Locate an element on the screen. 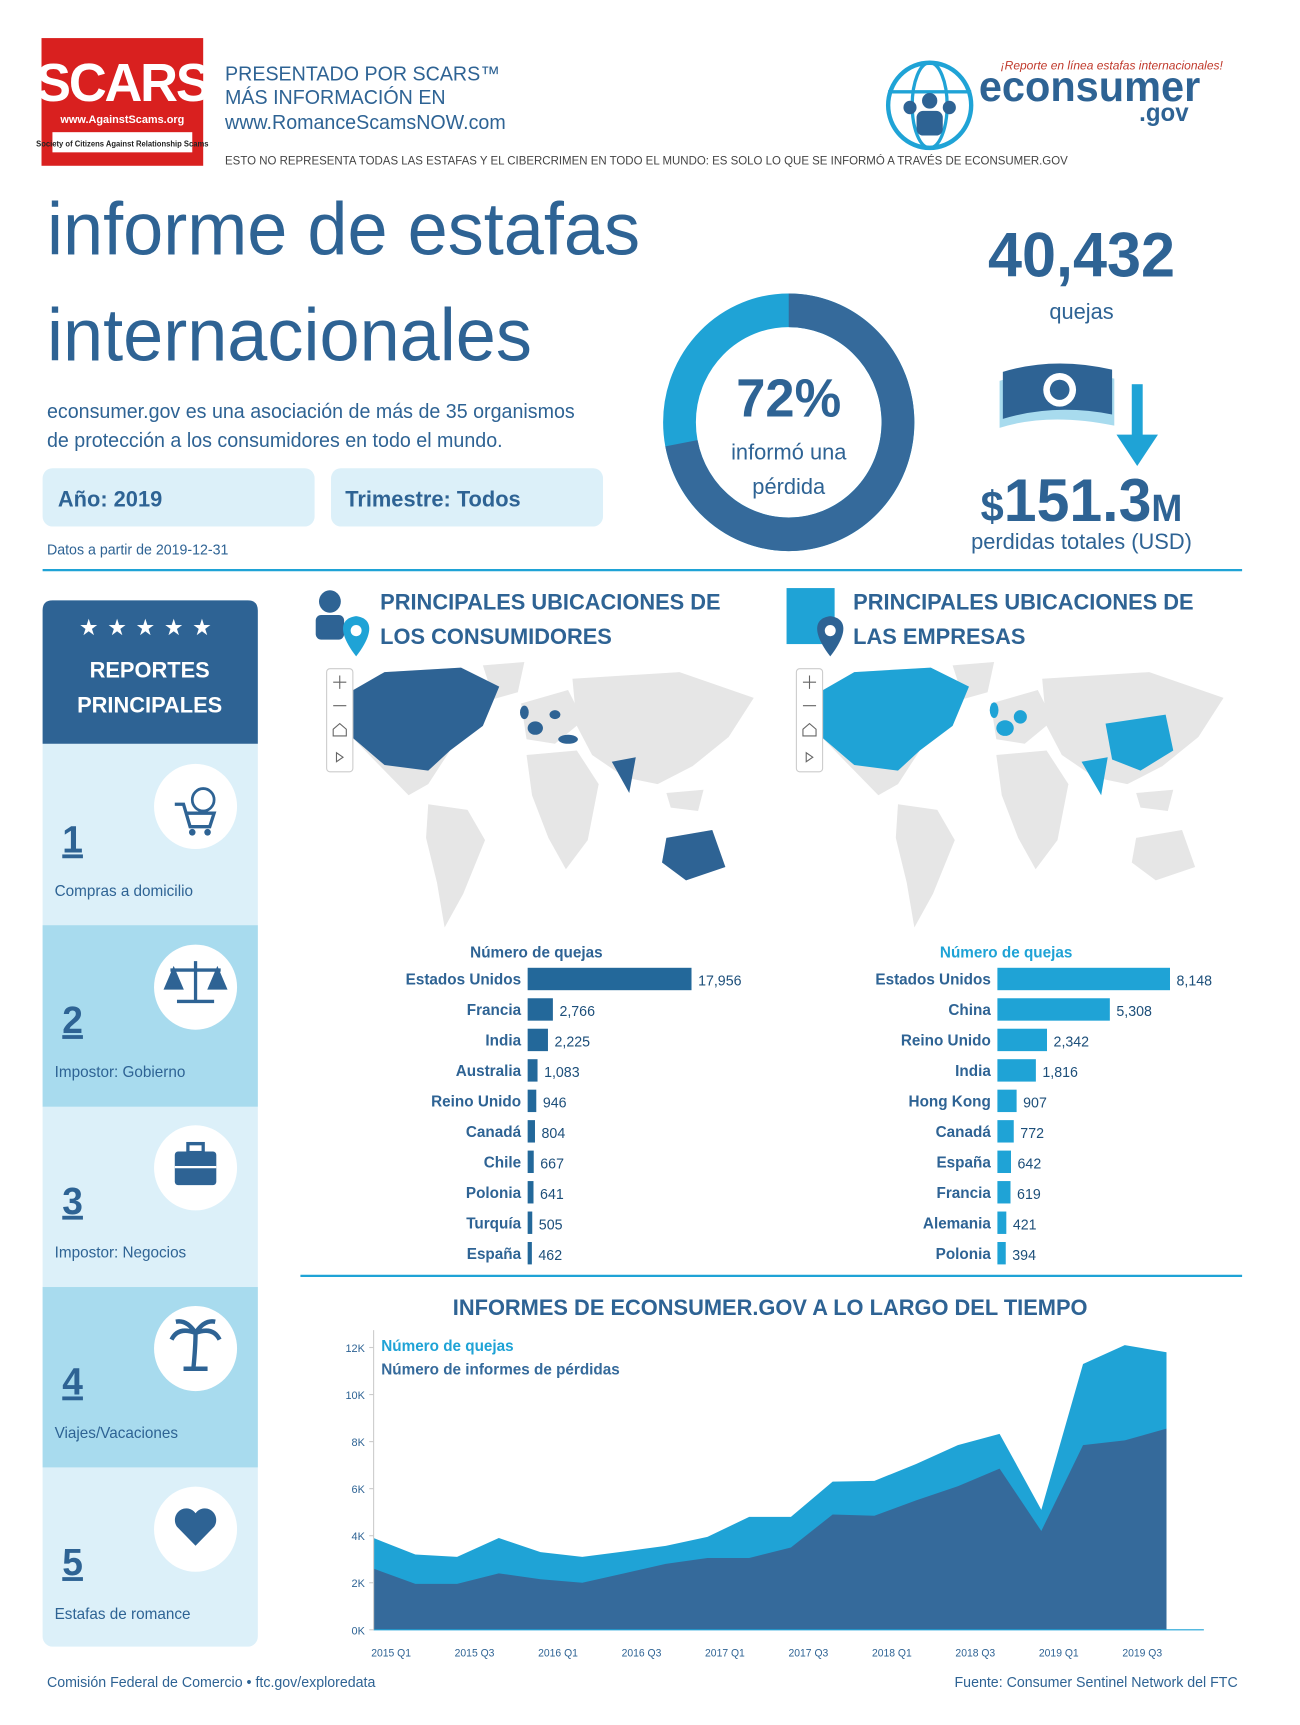 The width and height of the screenshot is (1300, 1725). value-label: 2,225 is located at coordinates (573, 1043).